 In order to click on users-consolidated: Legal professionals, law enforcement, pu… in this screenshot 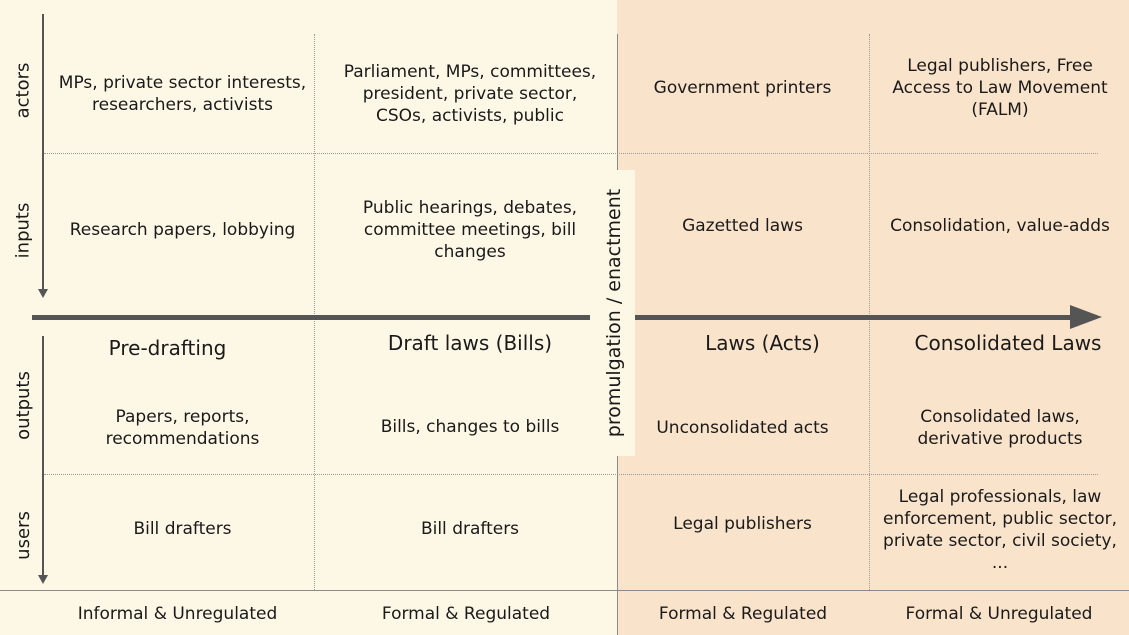, I will do `click(1000, 530)`.